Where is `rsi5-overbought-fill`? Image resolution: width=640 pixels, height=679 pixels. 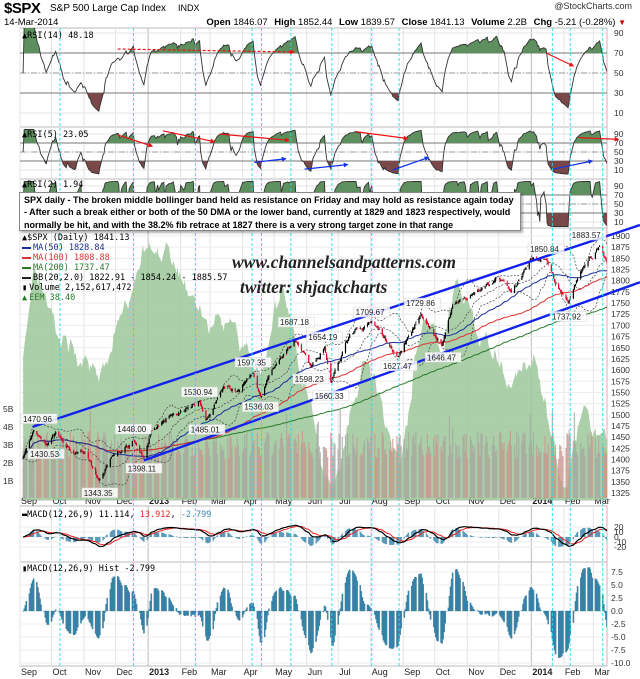
rsi5-overbought-fill is located at coordinates (315, 136).